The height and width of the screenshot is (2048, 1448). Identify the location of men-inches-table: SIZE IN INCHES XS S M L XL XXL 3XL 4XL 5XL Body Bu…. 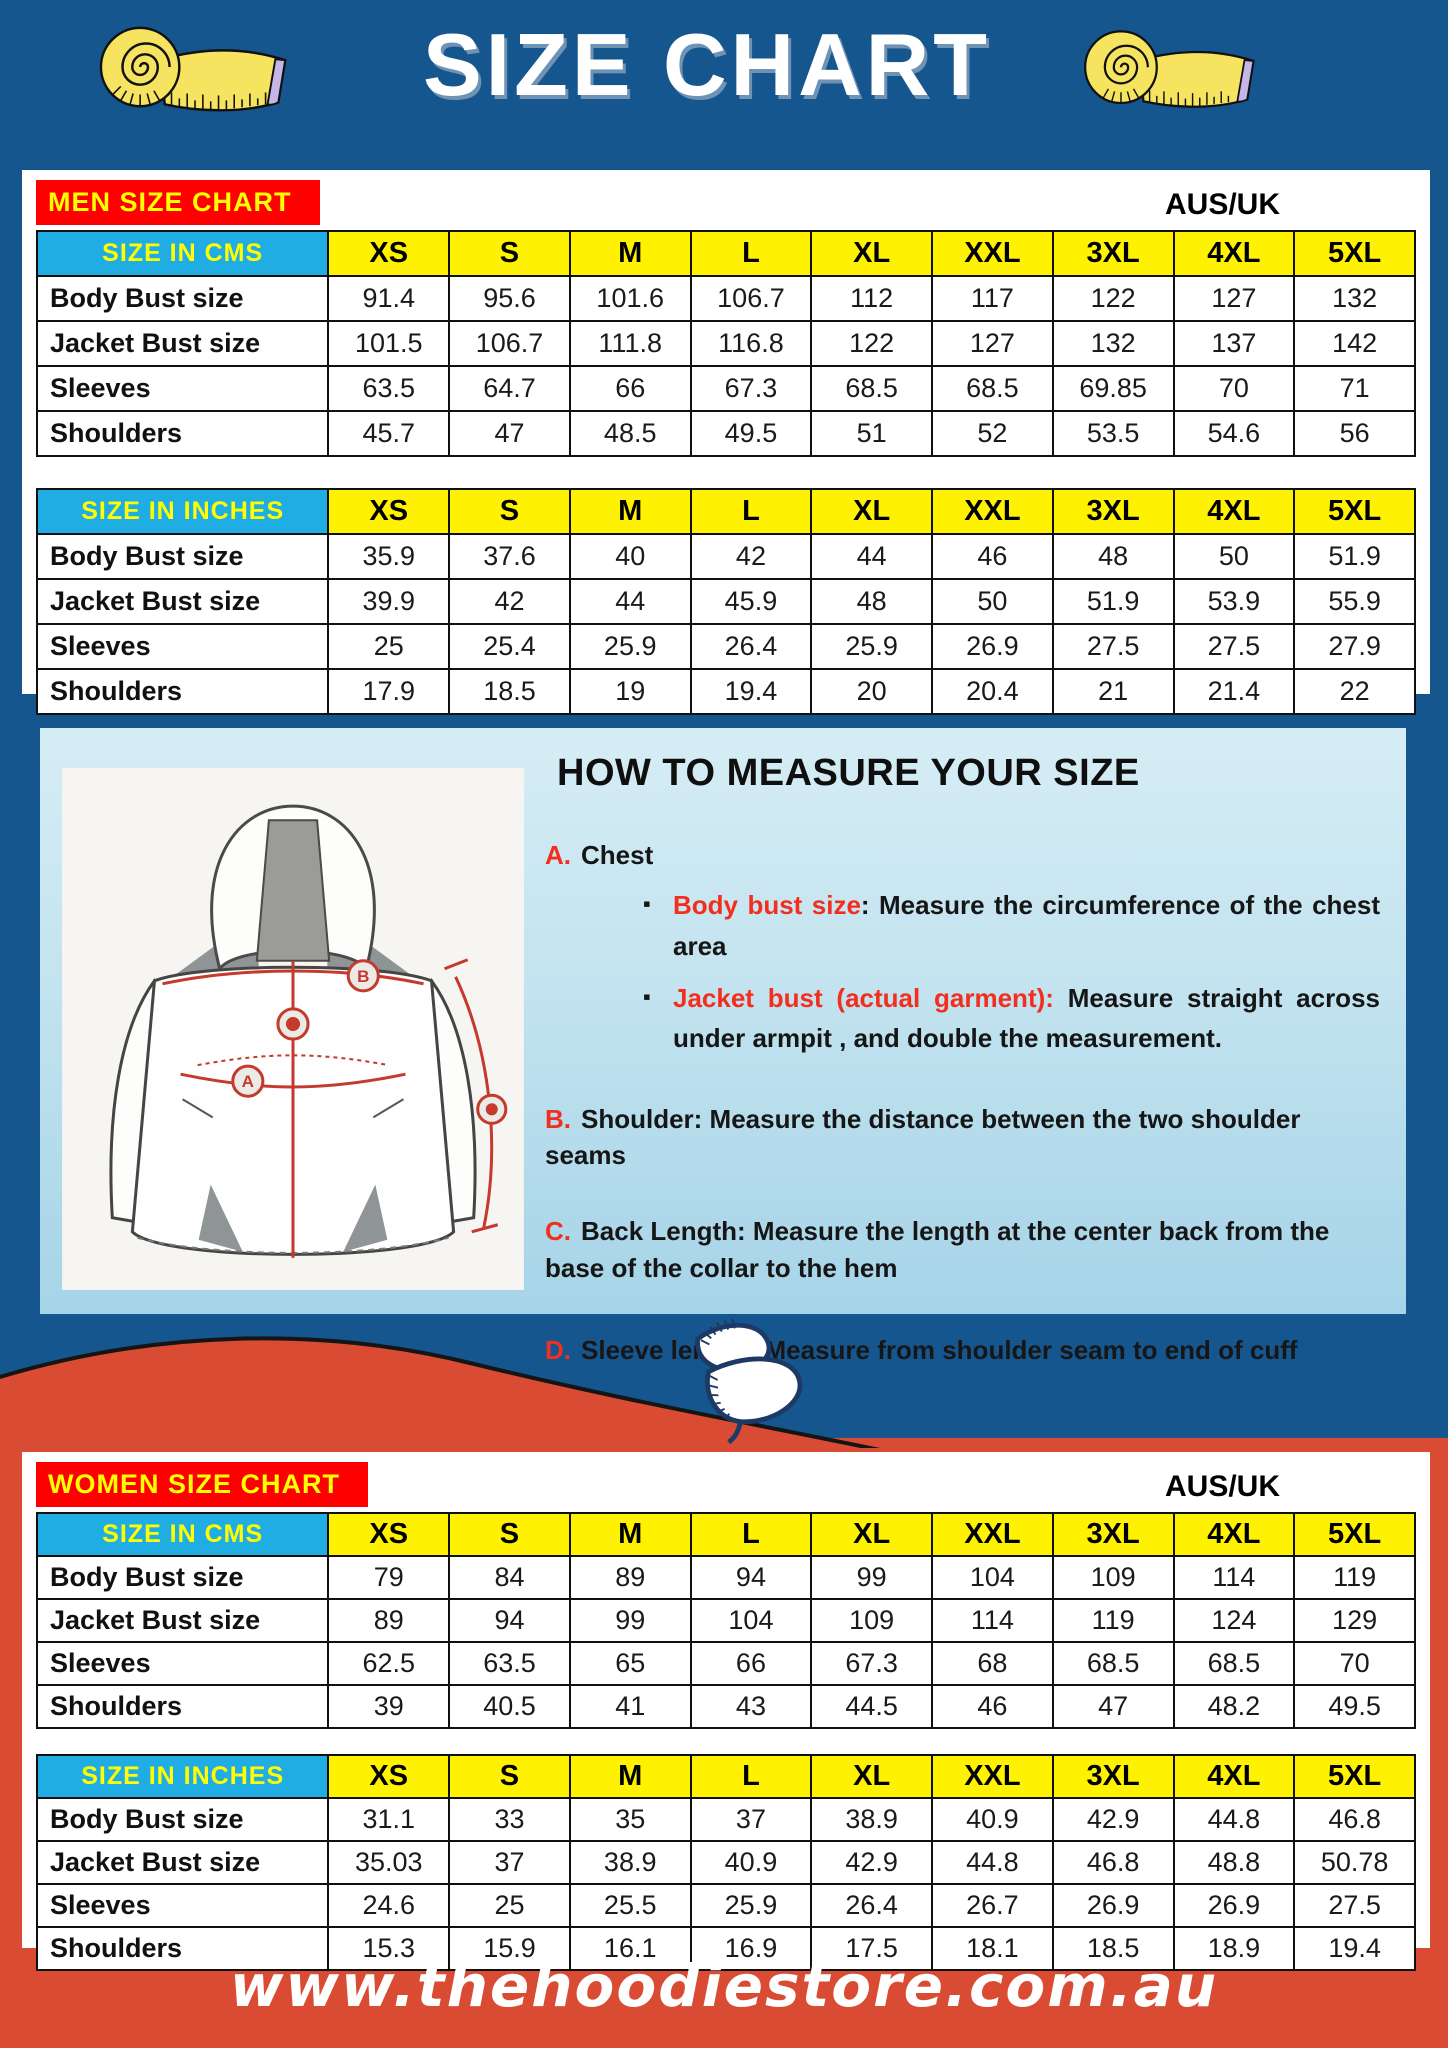
(725, 601).